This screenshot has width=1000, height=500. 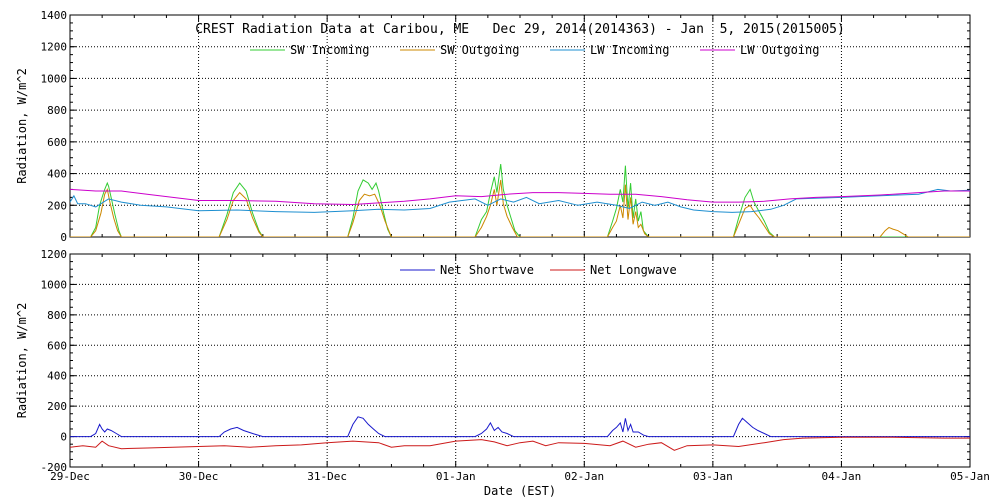 What do you see at coordinates (54, 467) in the screenshot?
I see `y-tick-label: -200` at bounding box center [54, 467].